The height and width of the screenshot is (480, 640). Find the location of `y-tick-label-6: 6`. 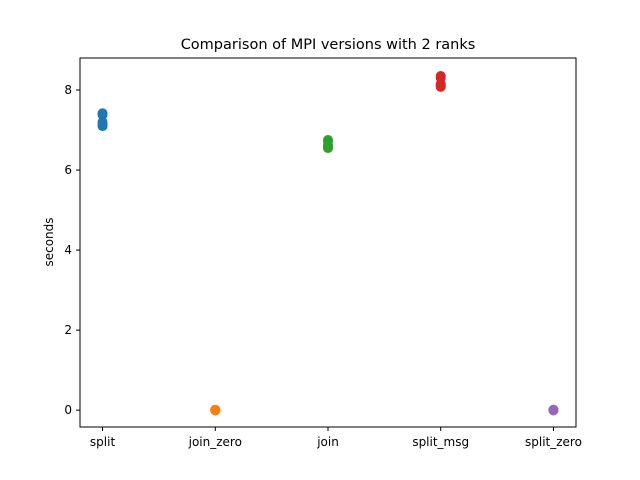

y-tick-label-6: 6 is located at coordinates (68, 170).